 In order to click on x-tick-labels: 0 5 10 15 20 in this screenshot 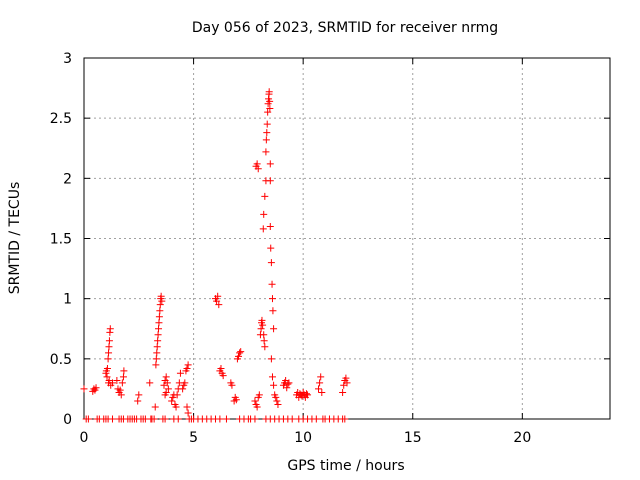, I will do `click(306, 438)`.